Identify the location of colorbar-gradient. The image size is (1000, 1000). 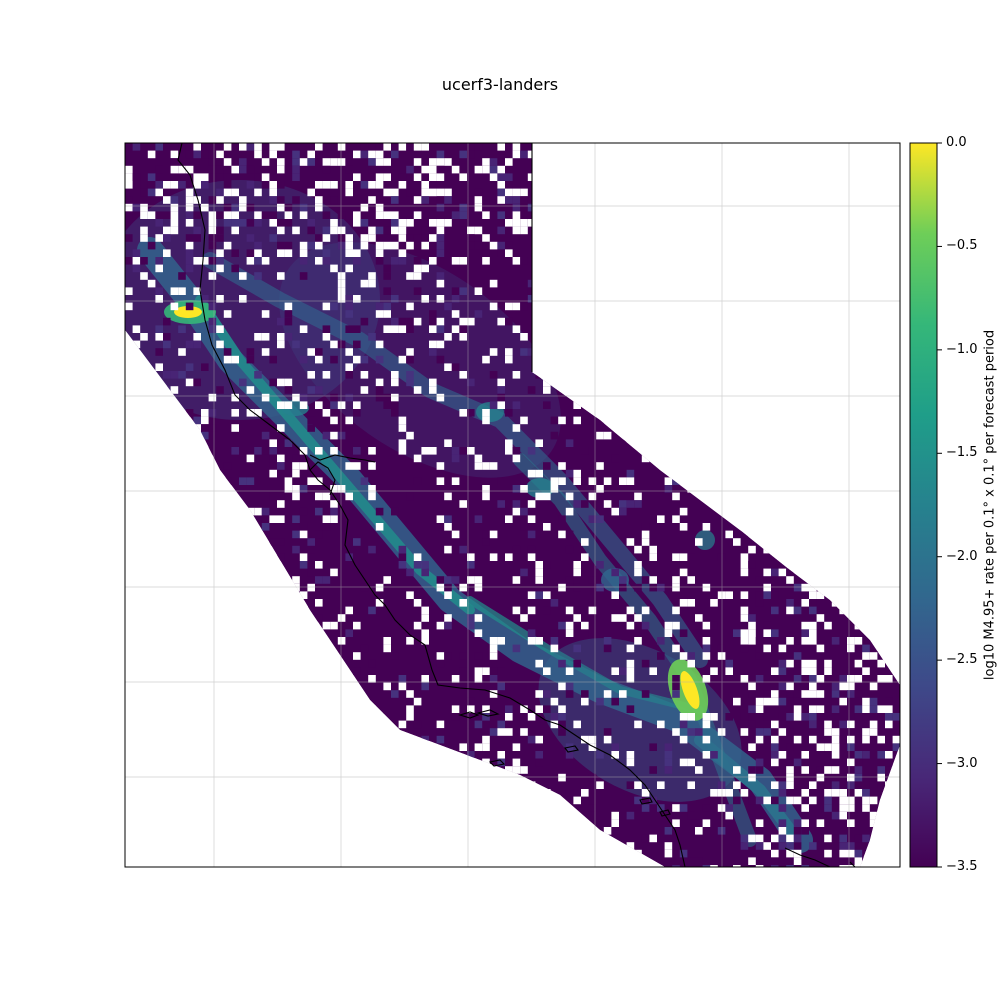
(923, 505).